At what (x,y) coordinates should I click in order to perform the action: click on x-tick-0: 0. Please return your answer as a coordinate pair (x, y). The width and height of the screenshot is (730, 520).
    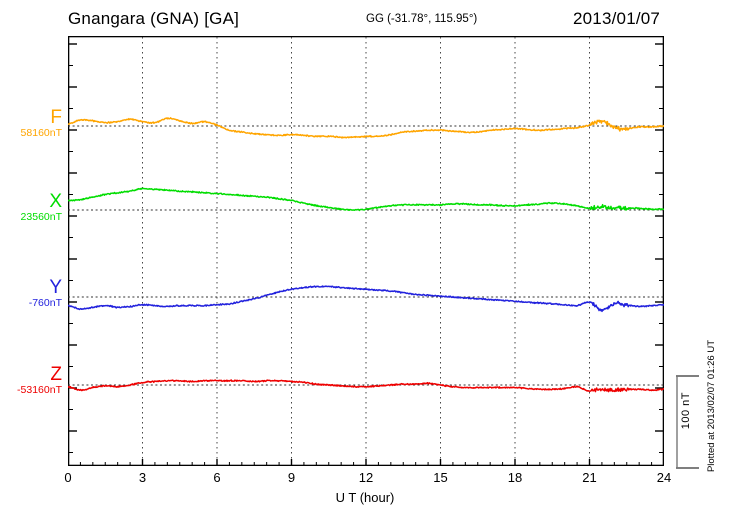
    Looking at the image, I should click on (68, 477).